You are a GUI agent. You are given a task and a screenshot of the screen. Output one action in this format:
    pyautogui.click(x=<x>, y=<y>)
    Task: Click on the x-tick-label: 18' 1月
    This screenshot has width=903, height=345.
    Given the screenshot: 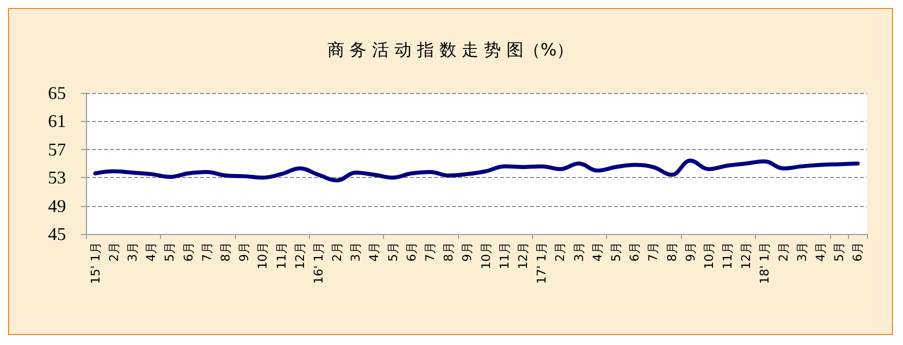 What is the action you would take?
    pyautogui.click(x=765, y=263)
    